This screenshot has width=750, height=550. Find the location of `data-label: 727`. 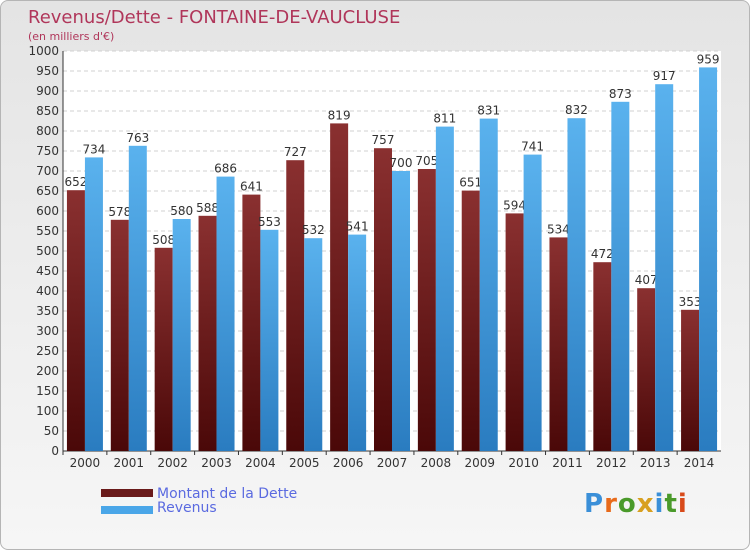

data-label: 727 is located at coordinates (295, 152).